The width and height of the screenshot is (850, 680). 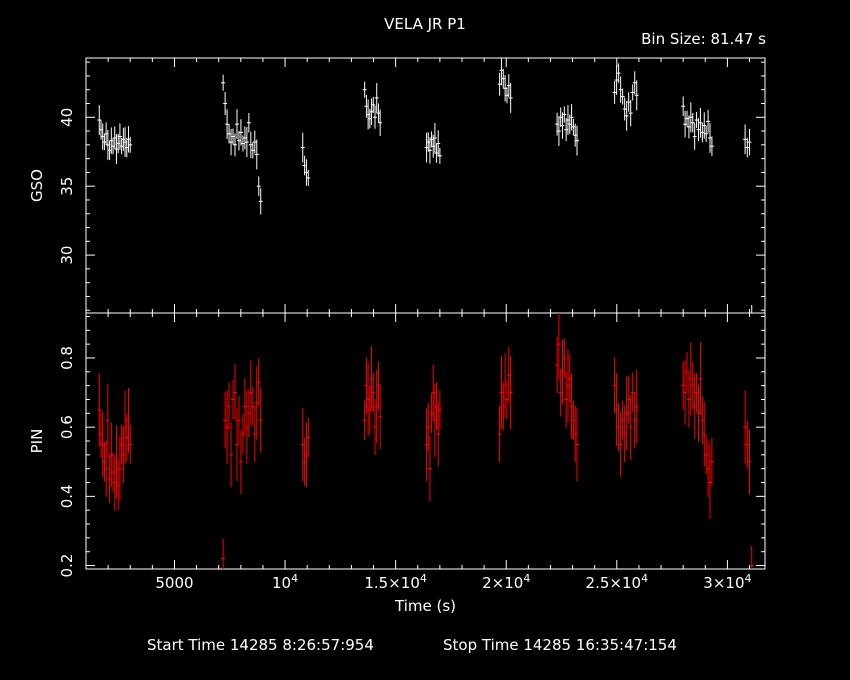 I want to click on gso-ytick-label: 40, so click(x=67, y=117).